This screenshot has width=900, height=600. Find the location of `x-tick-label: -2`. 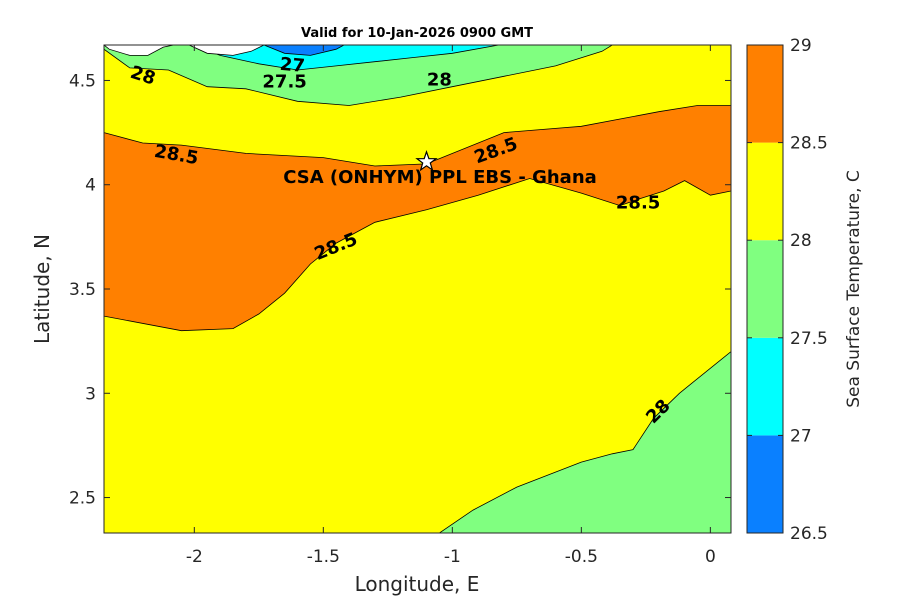

x-tick-label: -2 is located at coordinates (194, 557).